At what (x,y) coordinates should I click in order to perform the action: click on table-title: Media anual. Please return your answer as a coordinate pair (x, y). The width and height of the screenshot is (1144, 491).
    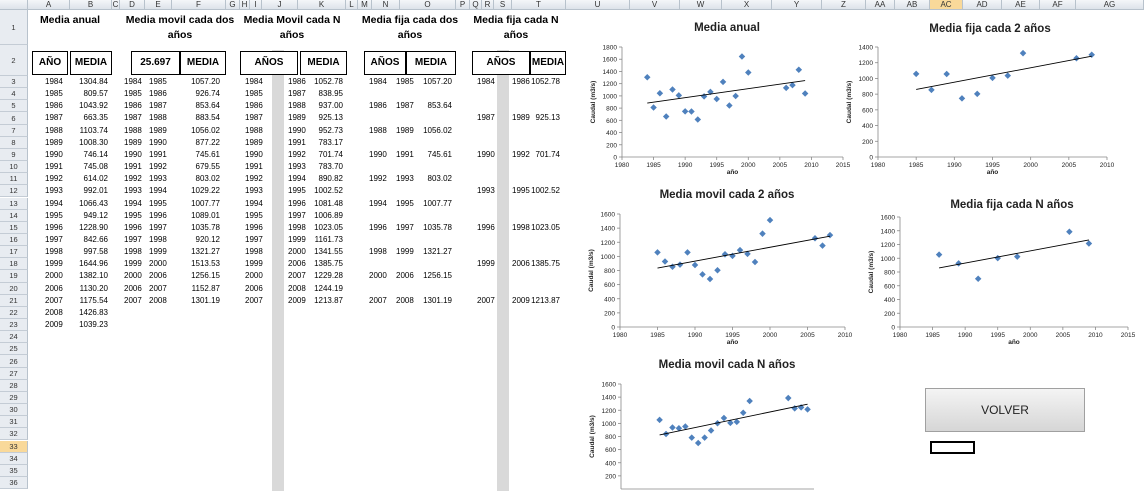
    Looking at the image, I should click on (70, 20).